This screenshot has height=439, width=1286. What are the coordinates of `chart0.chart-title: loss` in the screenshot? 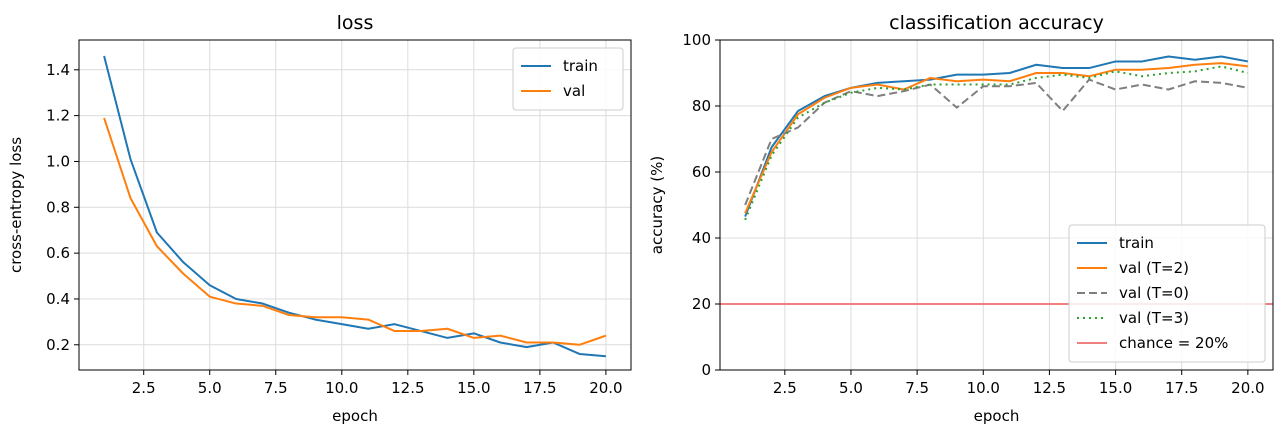 It's located at (355, 23).